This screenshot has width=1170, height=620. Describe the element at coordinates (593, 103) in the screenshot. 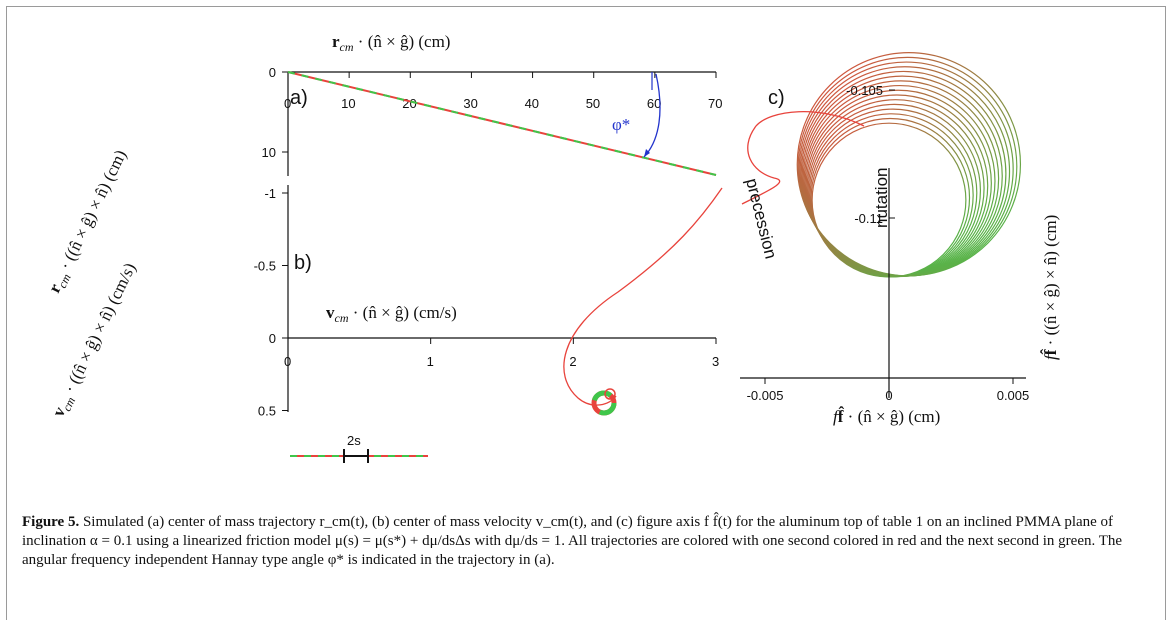

I see `panel-a-x-tick-label: 50` at that location.